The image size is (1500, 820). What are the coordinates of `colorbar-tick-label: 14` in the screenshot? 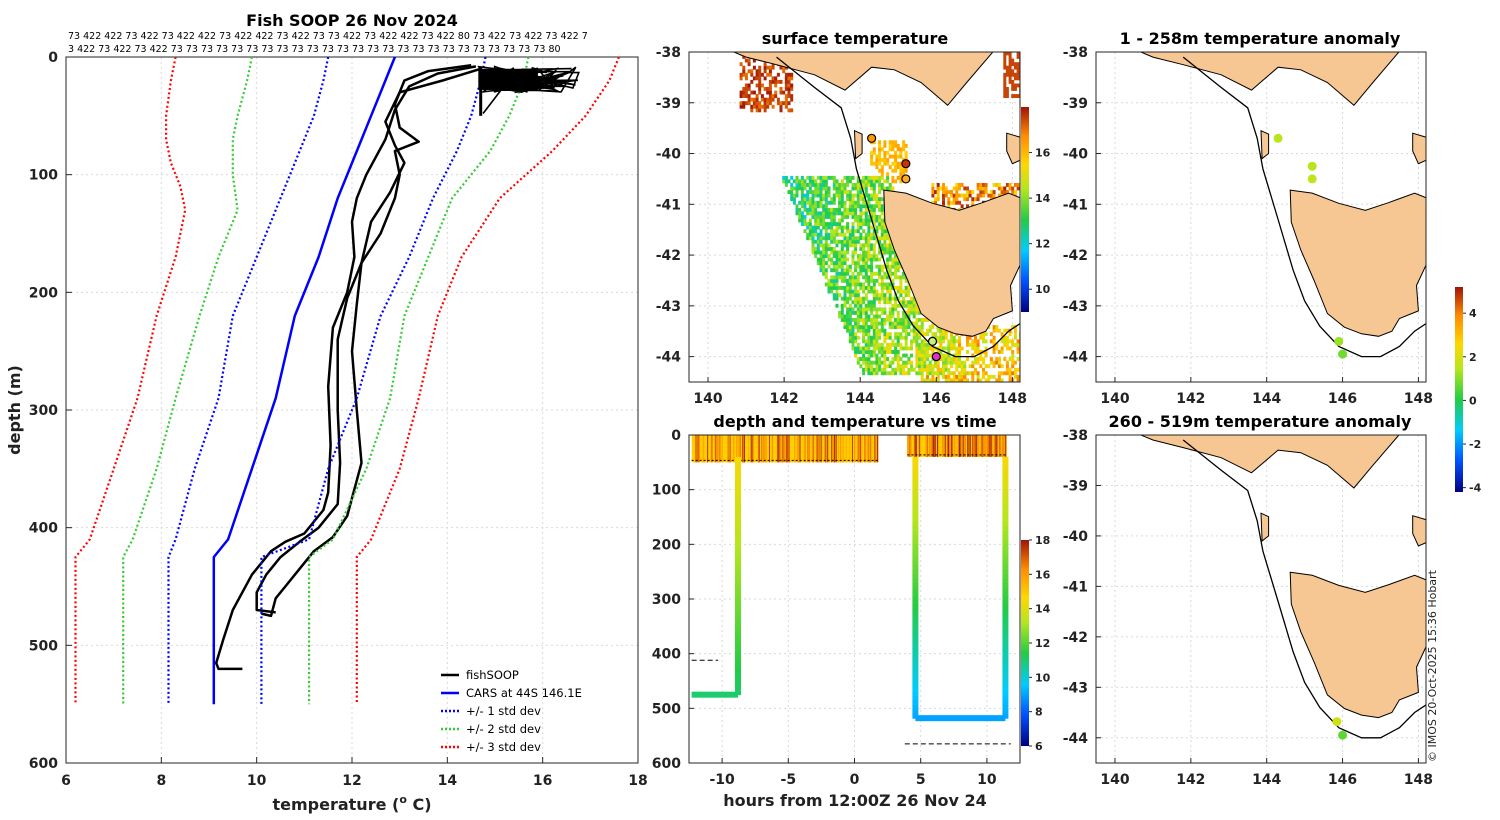 It's located at (1043, 609).